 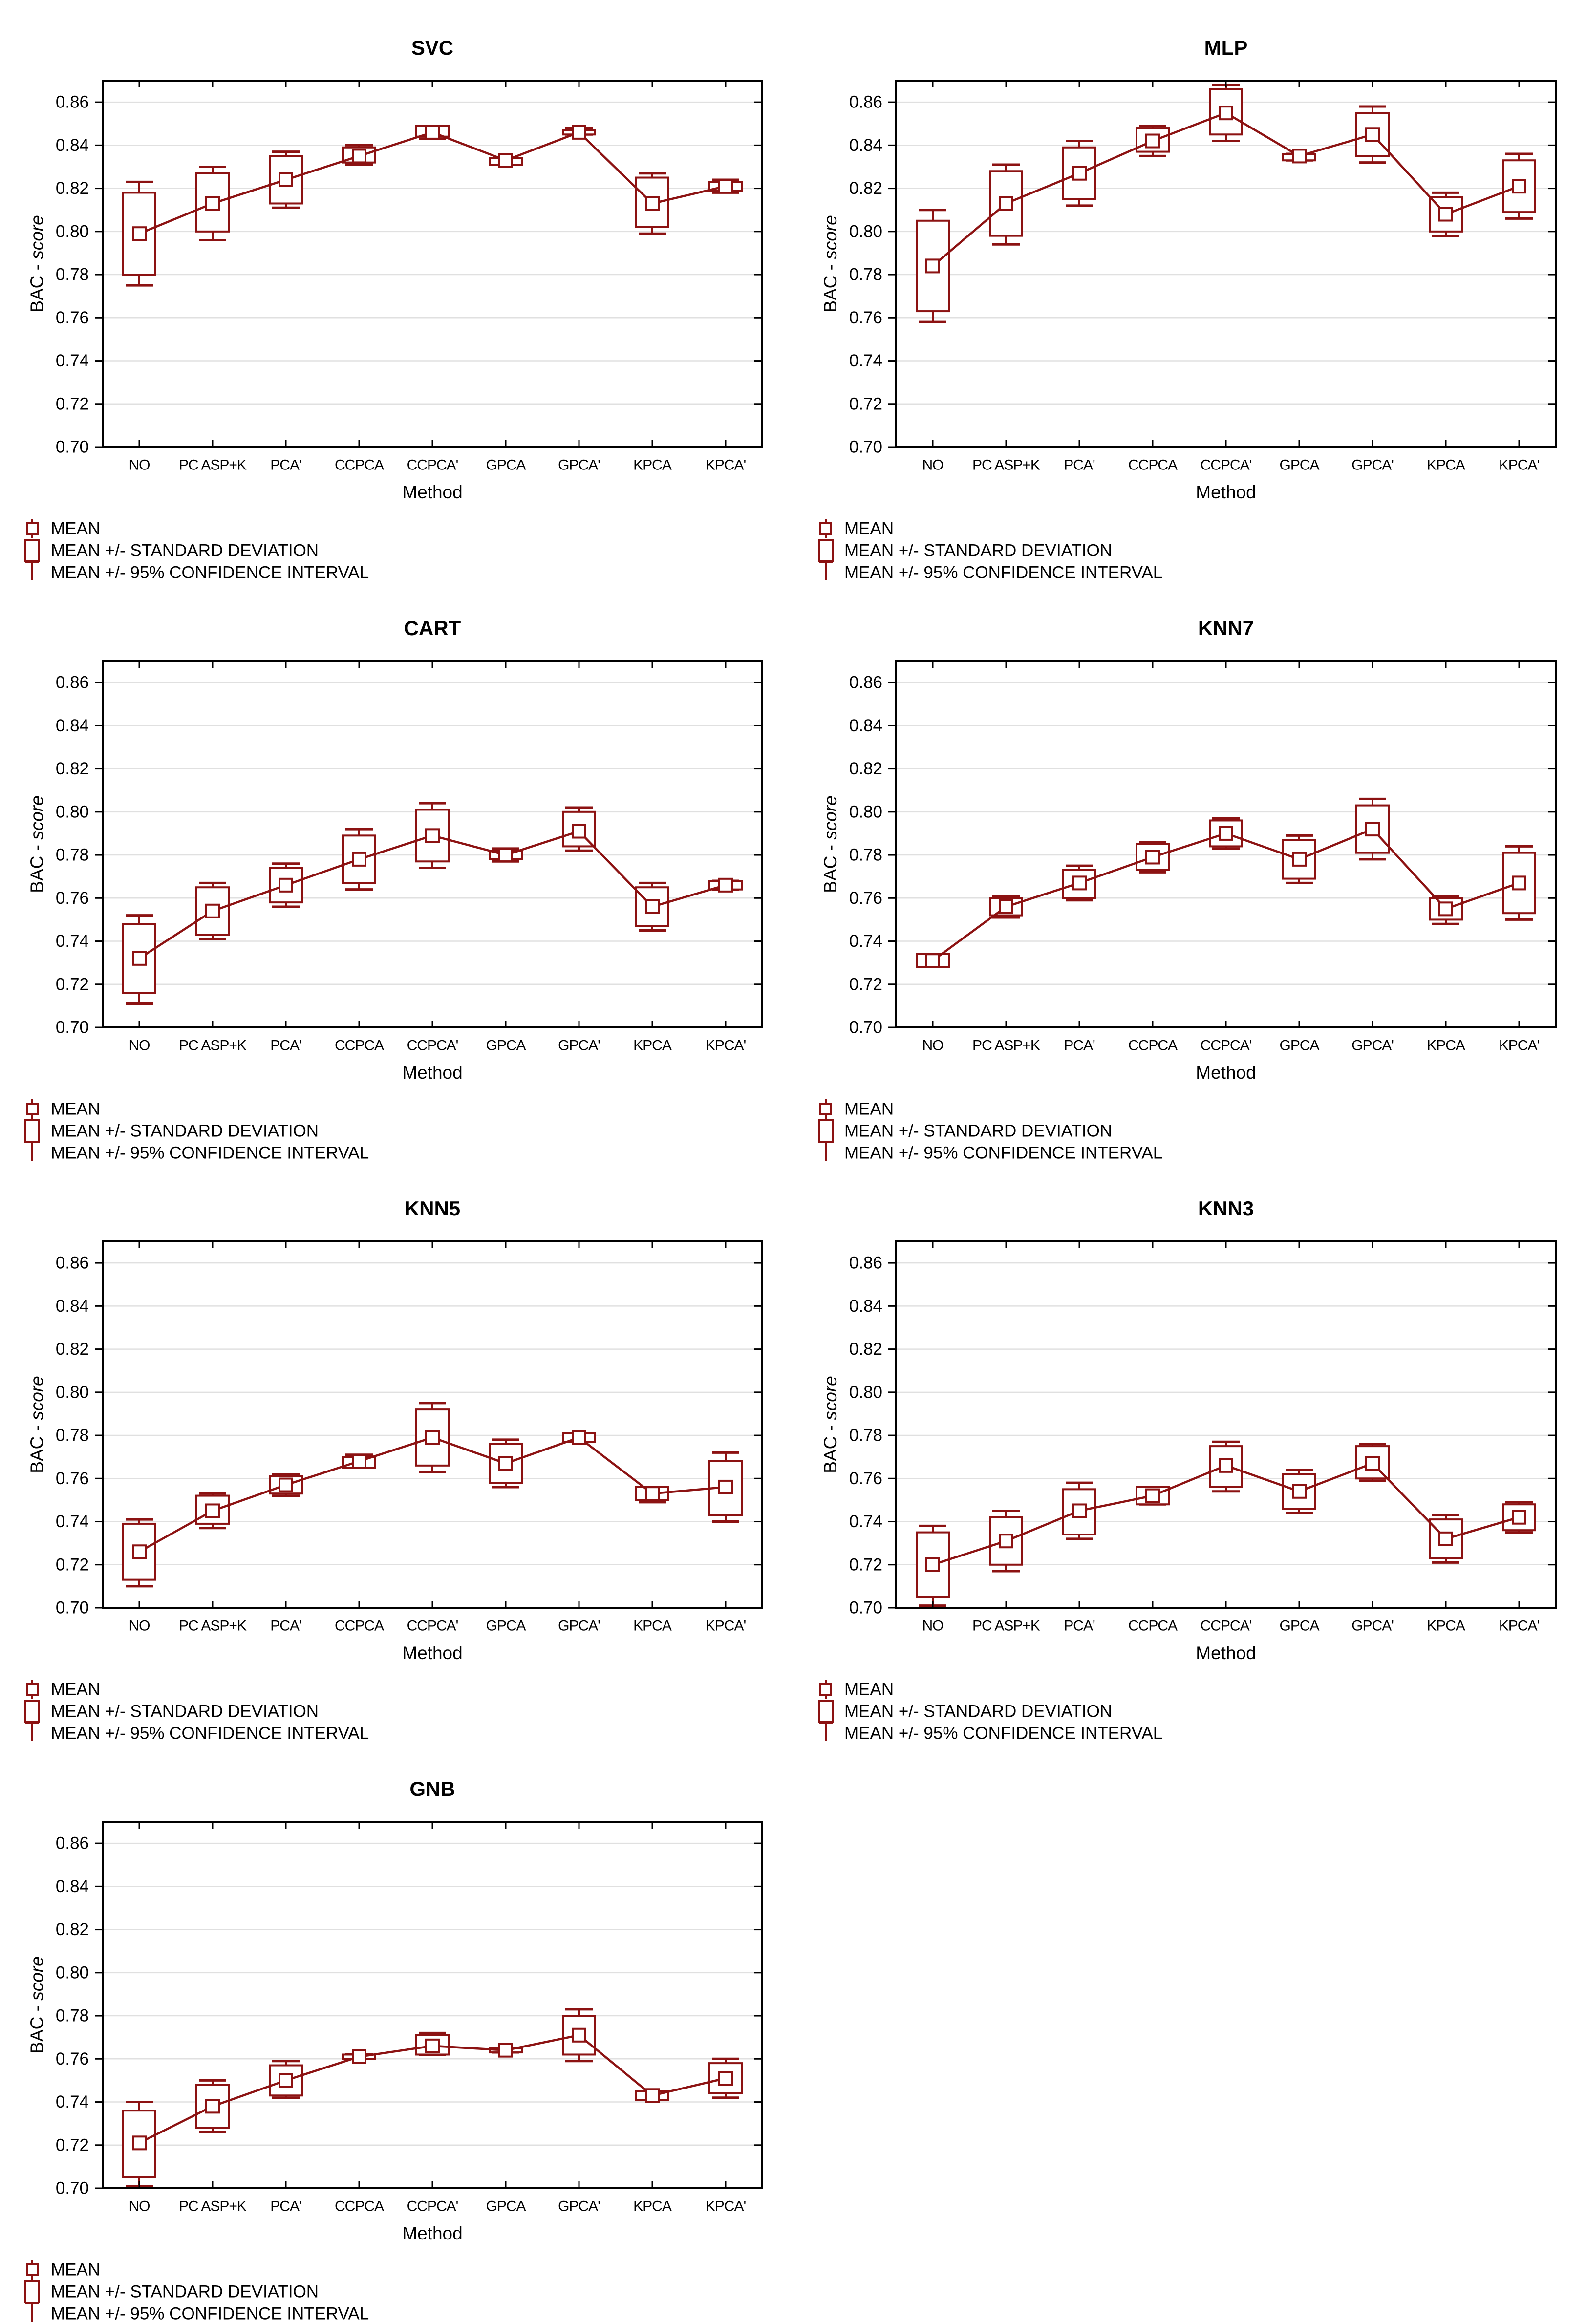 I want to click on chart-title: MLP, so click(x=1226, y=48).